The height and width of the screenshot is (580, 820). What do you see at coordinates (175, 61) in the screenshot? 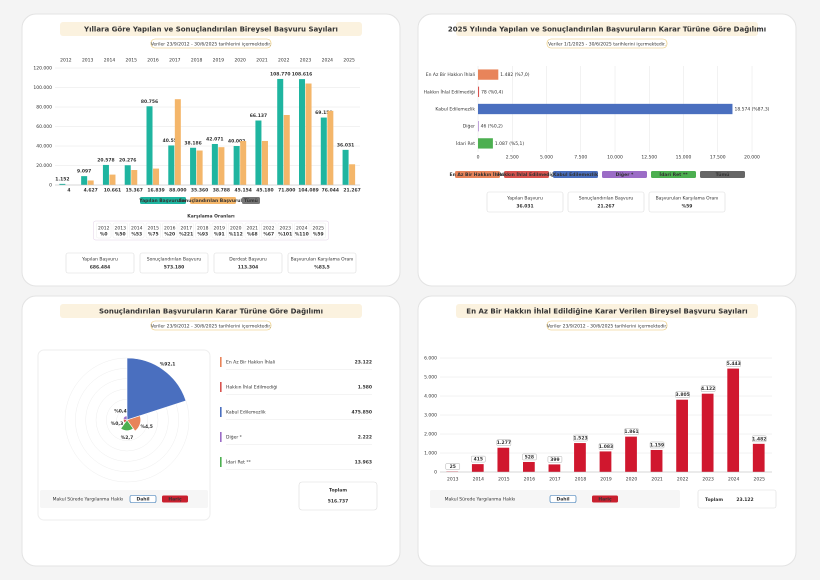
I see `x-tick-label: 2017` at bounding box center [175, 61].